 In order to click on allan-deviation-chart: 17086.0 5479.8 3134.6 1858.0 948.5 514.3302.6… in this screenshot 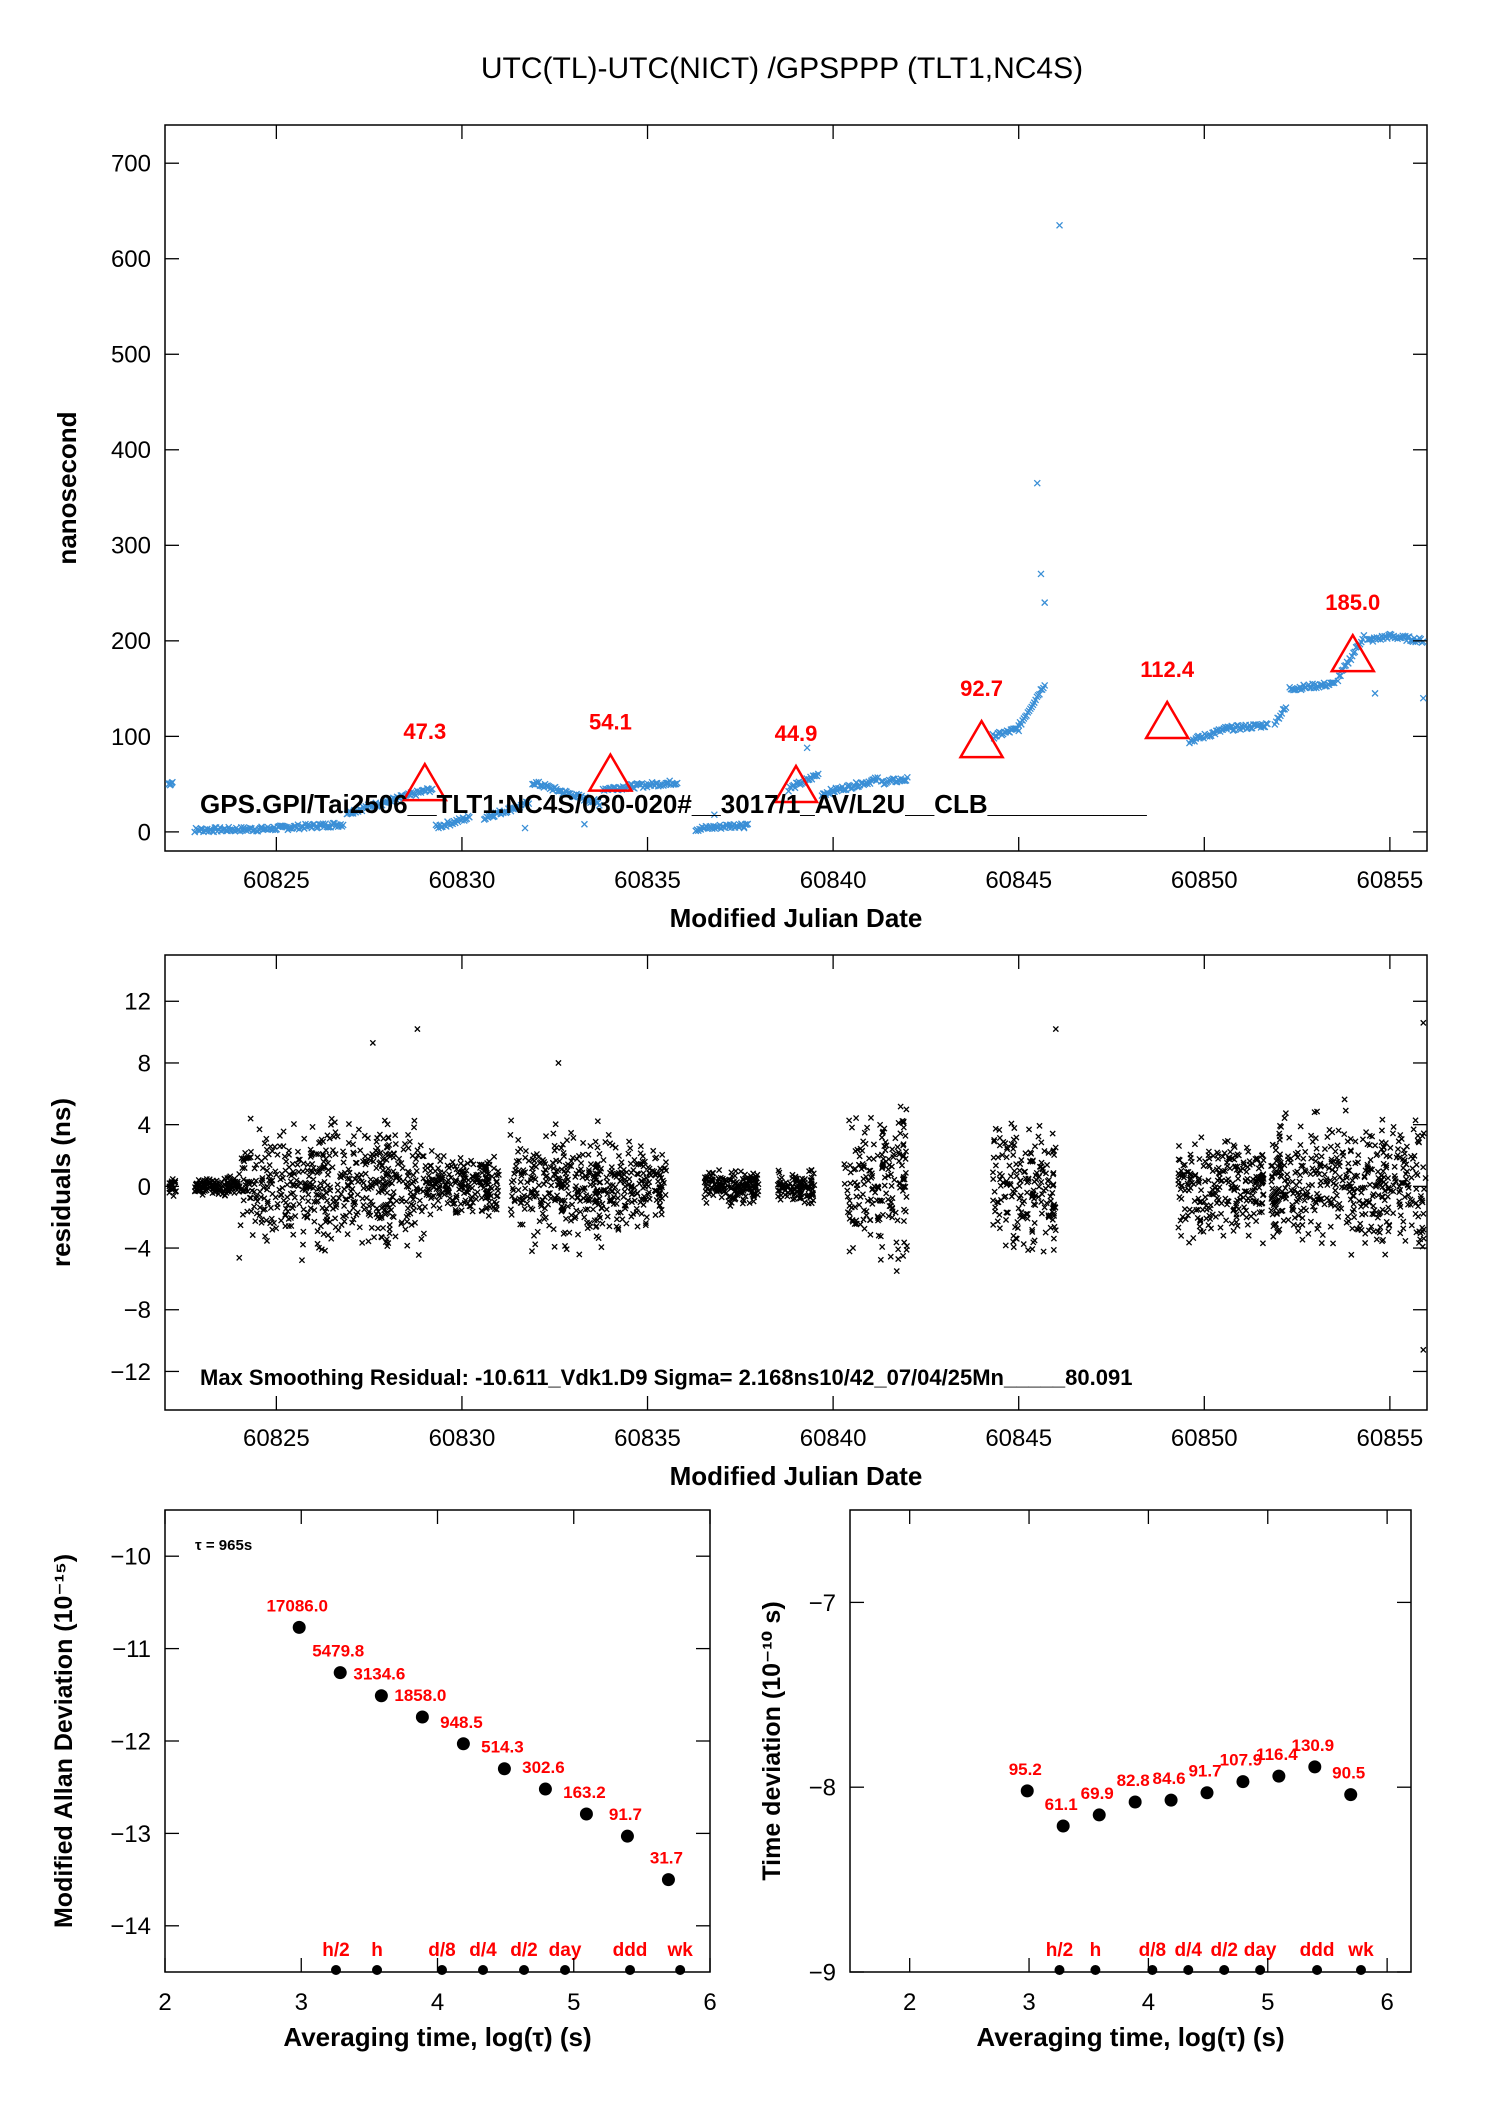, I will do `click(383, 1780)`.